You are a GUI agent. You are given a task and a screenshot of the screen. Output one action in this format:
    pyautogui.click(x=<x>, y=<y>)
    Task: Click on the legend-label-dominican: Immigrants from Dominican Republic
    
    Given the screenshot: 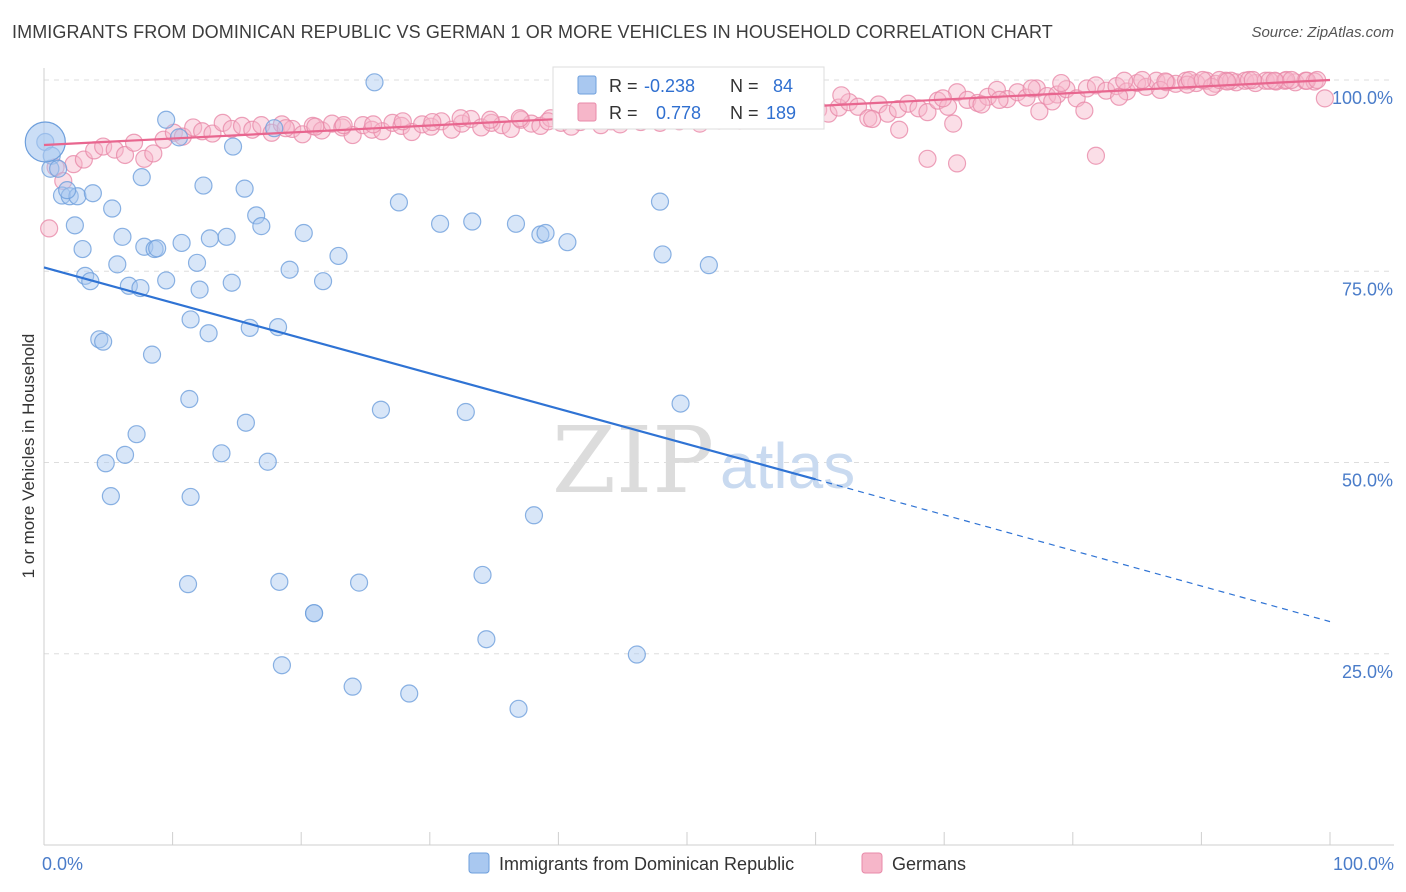 What is the action you would take?
    pyautogui.click(x=646, y=864)
    